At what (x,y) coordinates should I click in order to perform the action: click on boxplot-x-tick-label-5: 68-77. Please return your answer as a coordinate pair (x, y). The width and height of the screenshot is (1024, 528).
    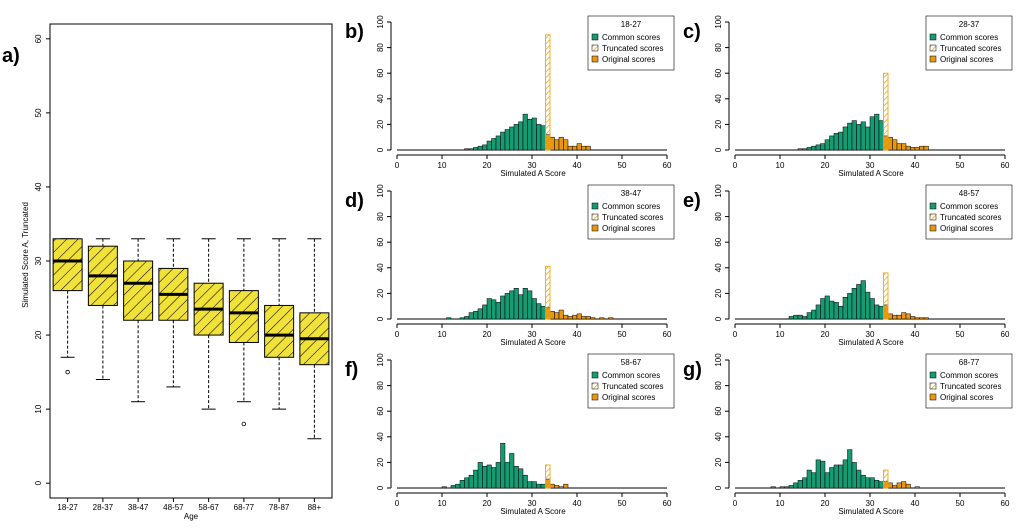
    Looking at the image, I should click on (244, 507).